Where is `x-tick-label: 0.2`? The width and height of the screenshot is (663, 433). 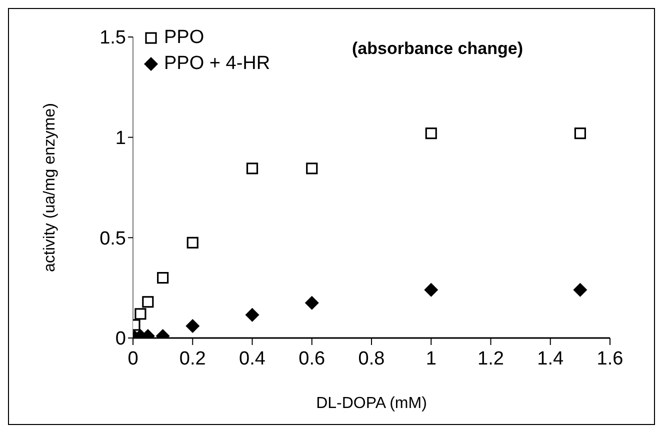 x-tick-label: 0.2 is located at coordinates (192, 359).